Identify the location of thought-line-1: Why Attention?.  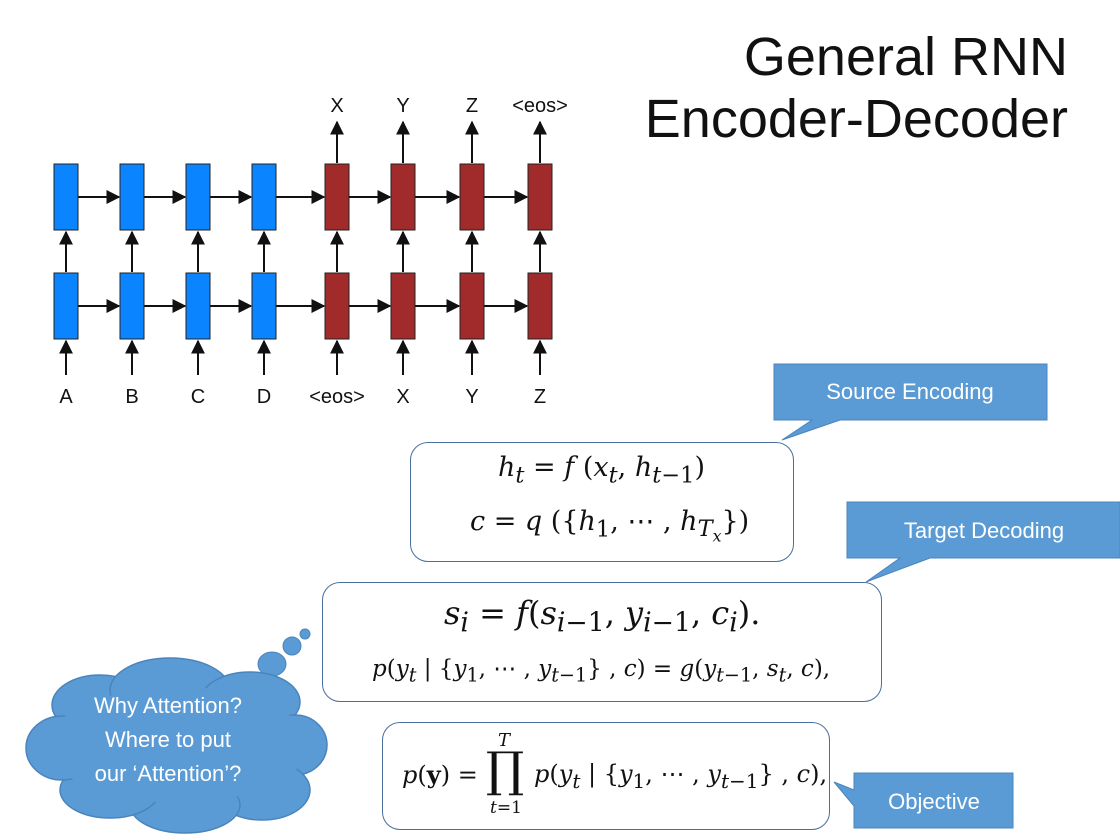
(168, 705).